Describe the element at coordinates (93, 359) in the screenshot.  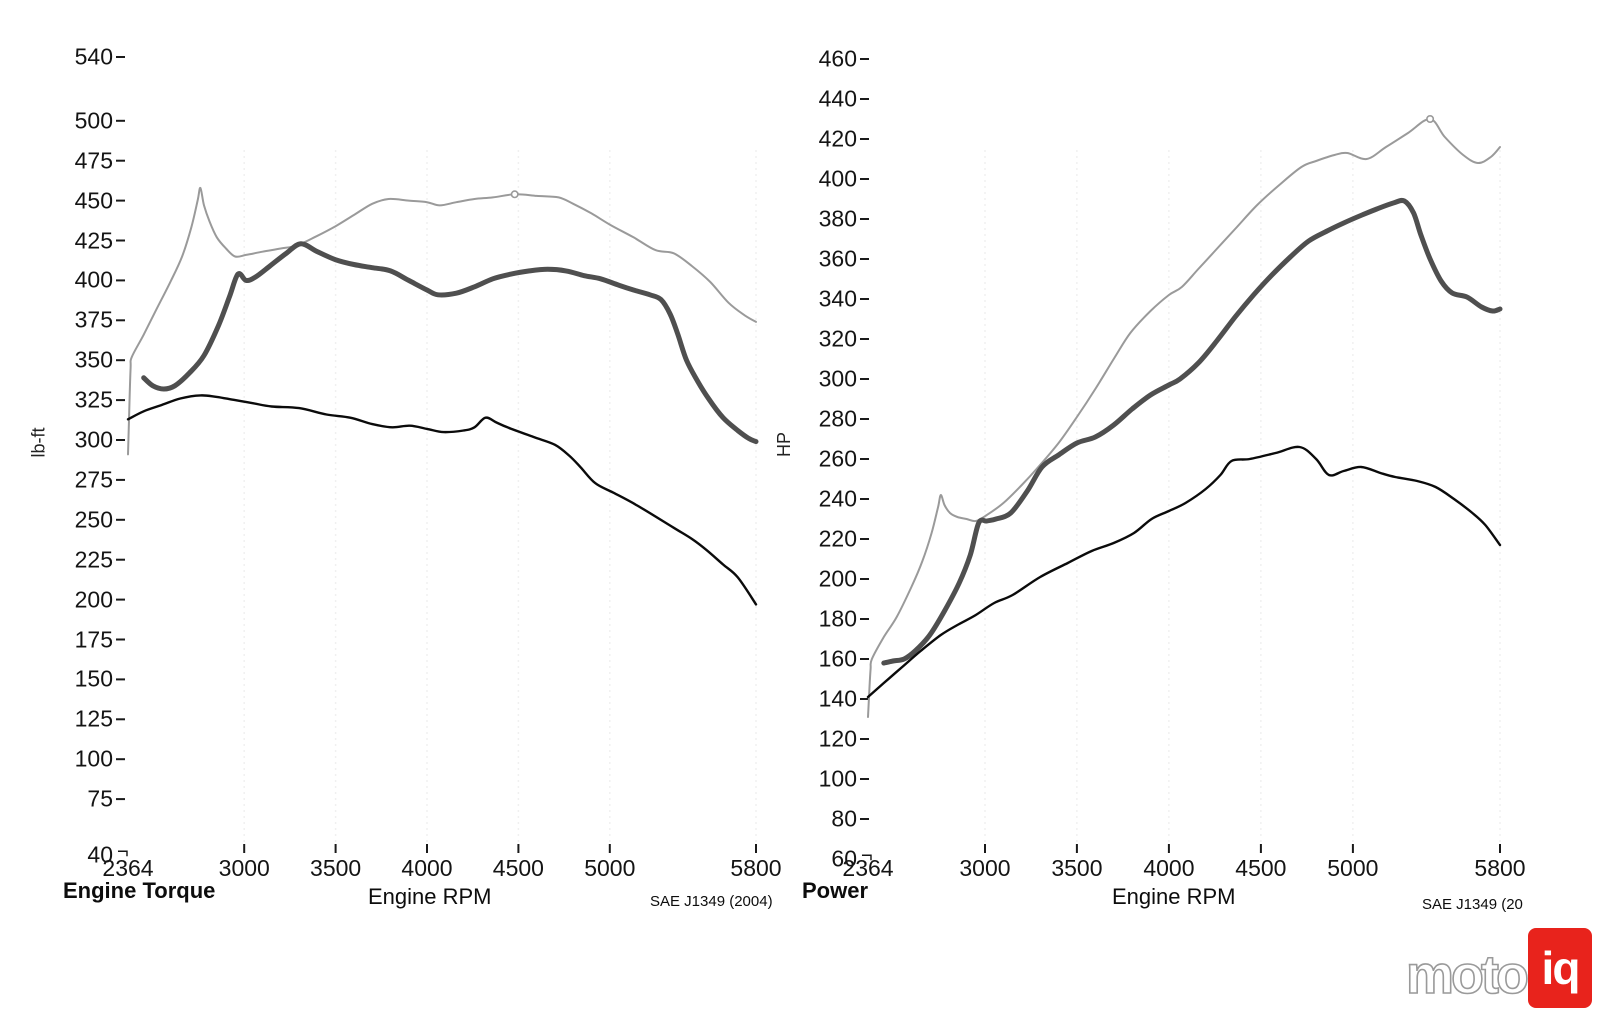
I see `y-tick-label: 350` at that location.